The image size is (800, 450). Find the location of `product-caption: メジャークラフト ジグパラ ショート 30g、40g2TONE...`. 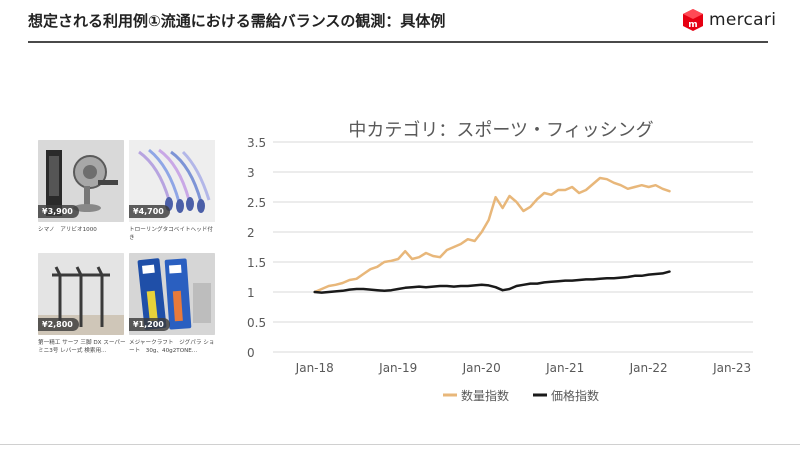

product-caption: メジャークラフト ジグパラ ショート 30g、40g2TONE... is located at coordinates (172, 347).